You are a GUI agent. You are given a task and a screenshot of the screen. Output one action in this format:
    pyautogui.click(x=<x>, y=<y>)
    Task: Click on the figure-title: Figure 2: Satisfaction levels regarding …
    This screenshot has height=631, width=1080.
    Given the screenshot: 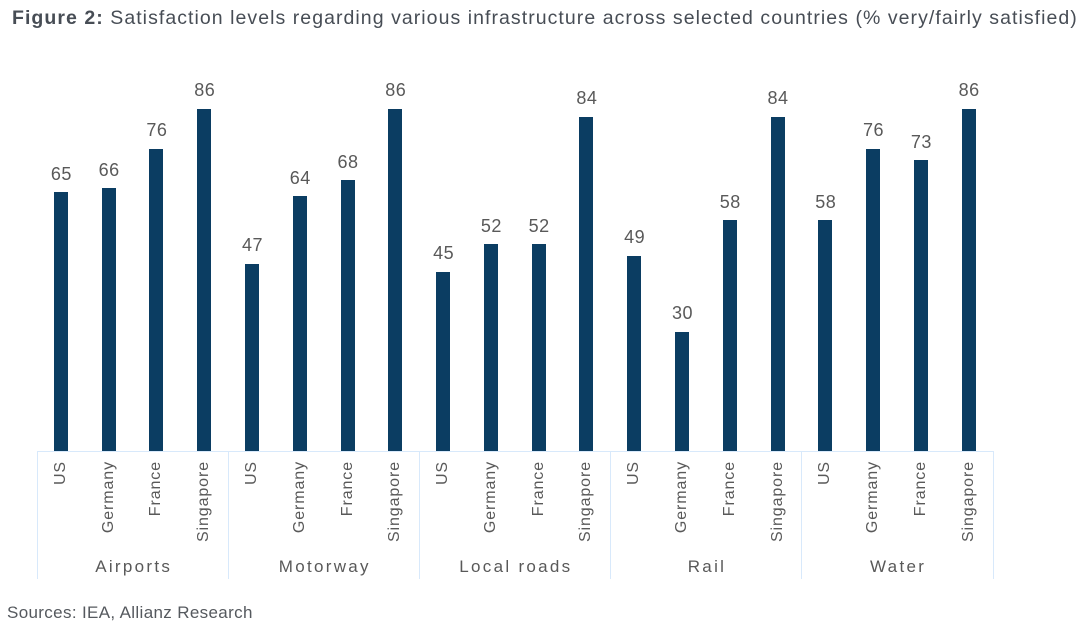 What is the action you would take?
    pyautogui.click(x=545, y=18)
    